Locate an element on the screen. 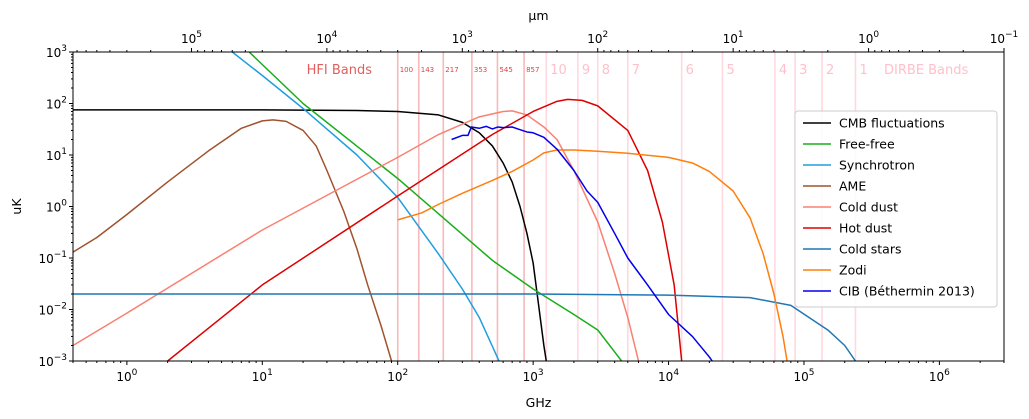 The height and width of the screenshot is (419, 1029). legend-entry: CMB fluctuations is located at coordinates (892, 123).